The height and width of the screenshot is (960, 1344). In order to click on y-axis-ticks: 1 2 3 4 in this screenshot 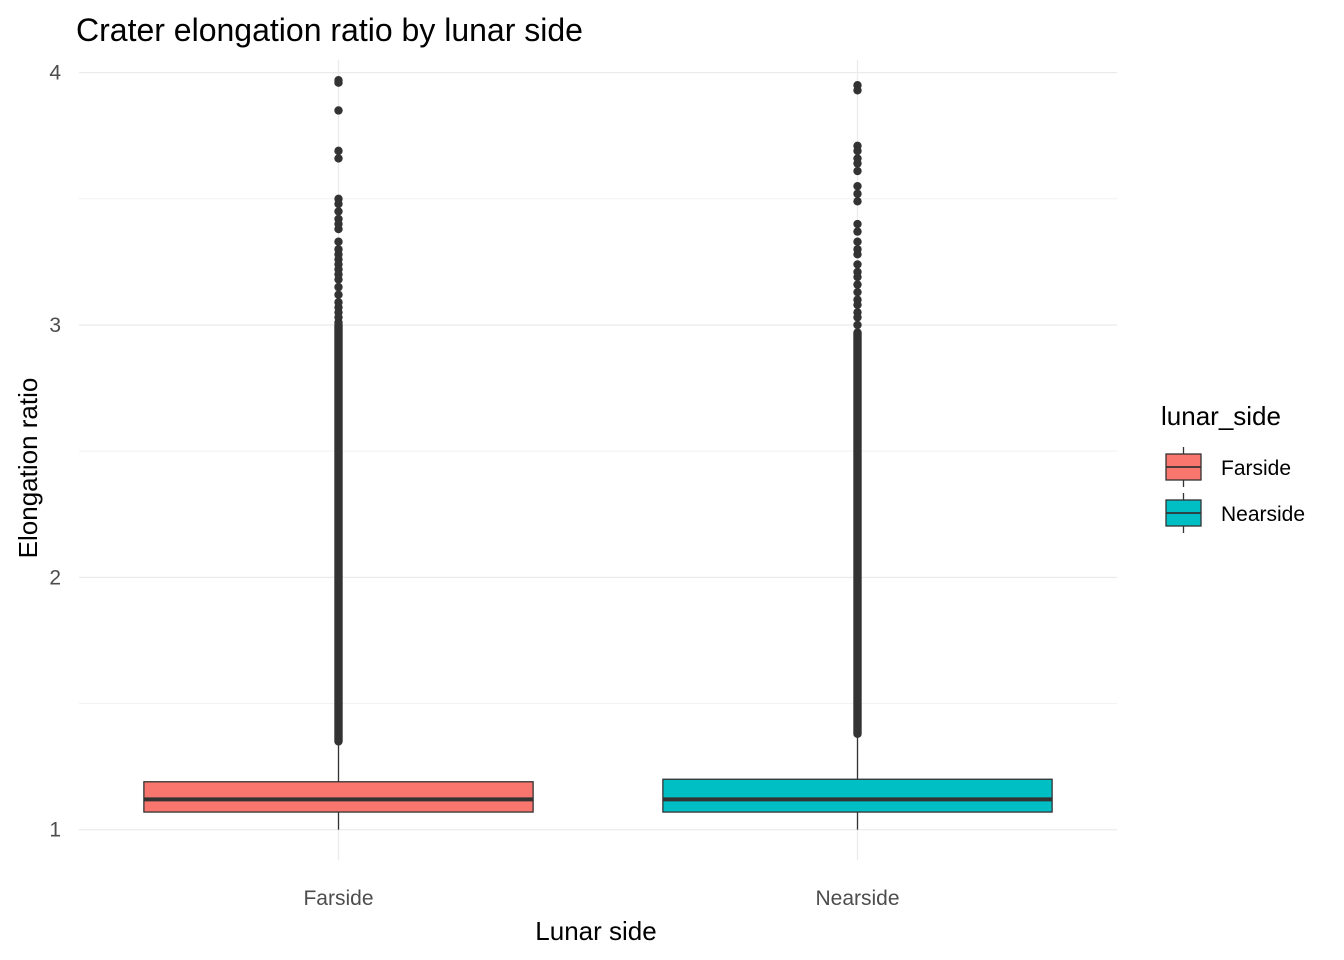, I will do `click(55, 452)`.